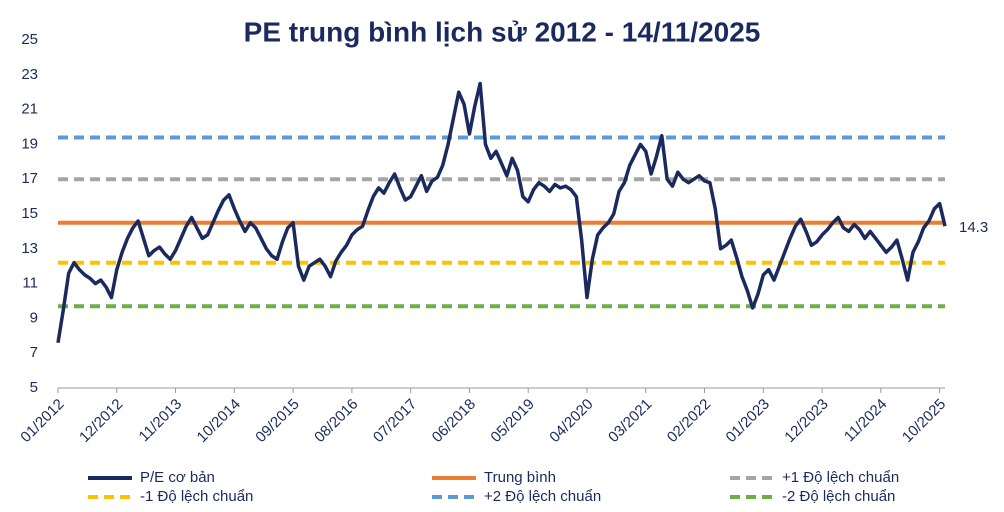 The width and height of the screenshot is (1004, 512). What do you see at coordinates (454, 421) in the screenshot?
I see `x-tick-label: 06/2018` at bounding box center [454, 421].